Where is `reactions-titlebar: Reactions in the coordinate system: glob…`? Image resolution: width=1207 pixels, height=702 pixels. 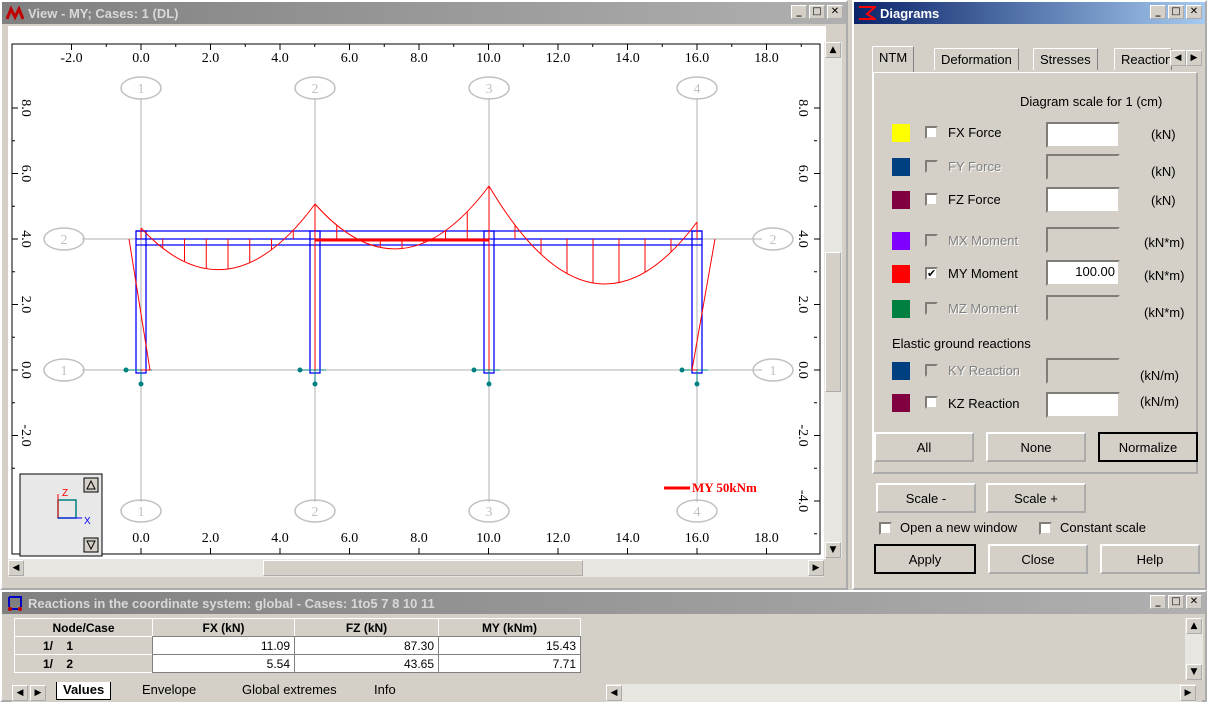 reactions-titlebar: Reactions in the coordinate system: glob… is located at coordinates (603, 603).